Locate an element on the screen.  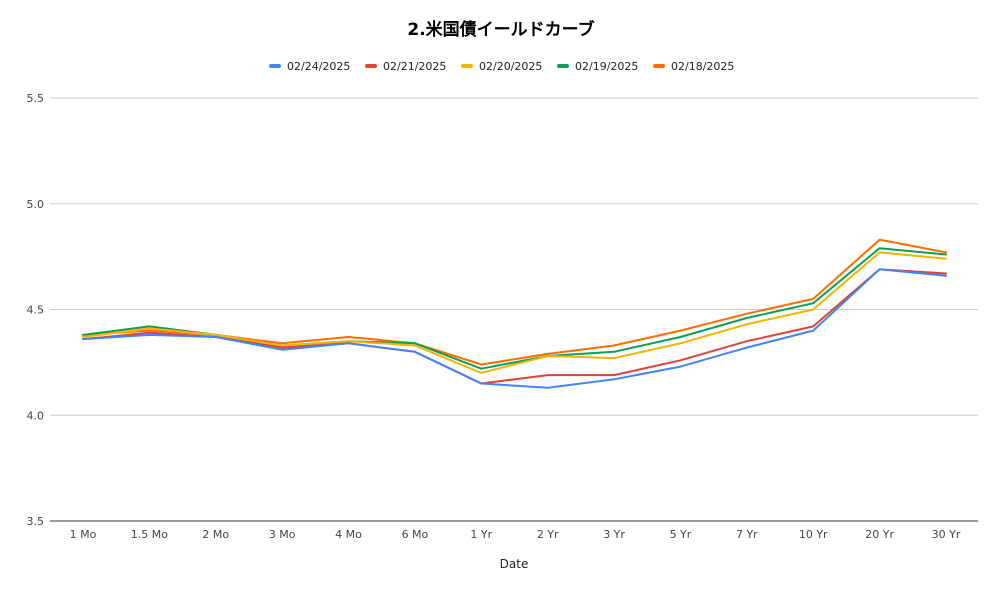
y-tick-label: 4.5 is located at coordinates (36, 310).